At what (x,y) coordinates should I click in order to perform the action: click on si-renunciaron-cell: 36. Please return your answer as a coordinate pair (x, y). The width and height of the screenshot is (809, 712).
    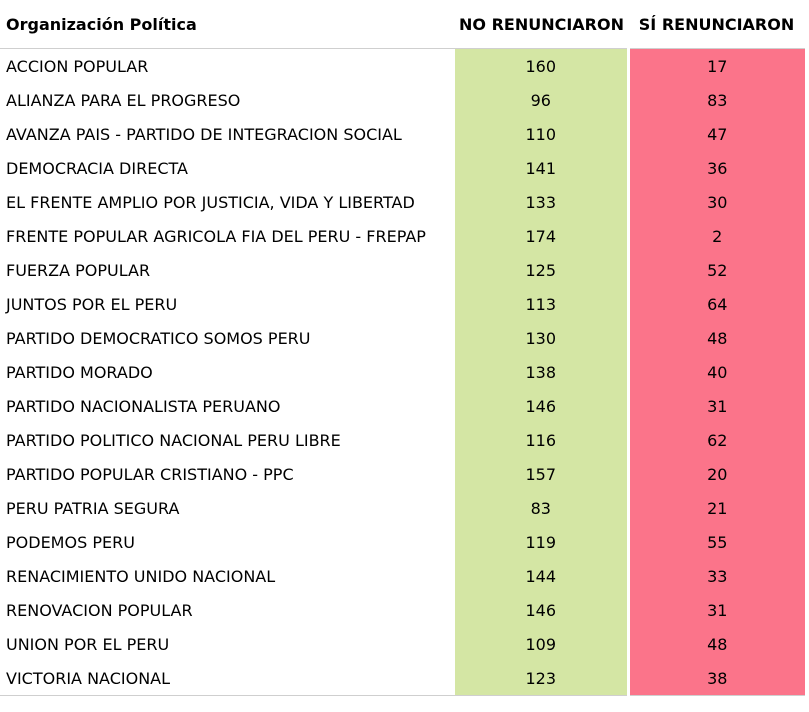
    Looking at the image, I should click on (716, 168).